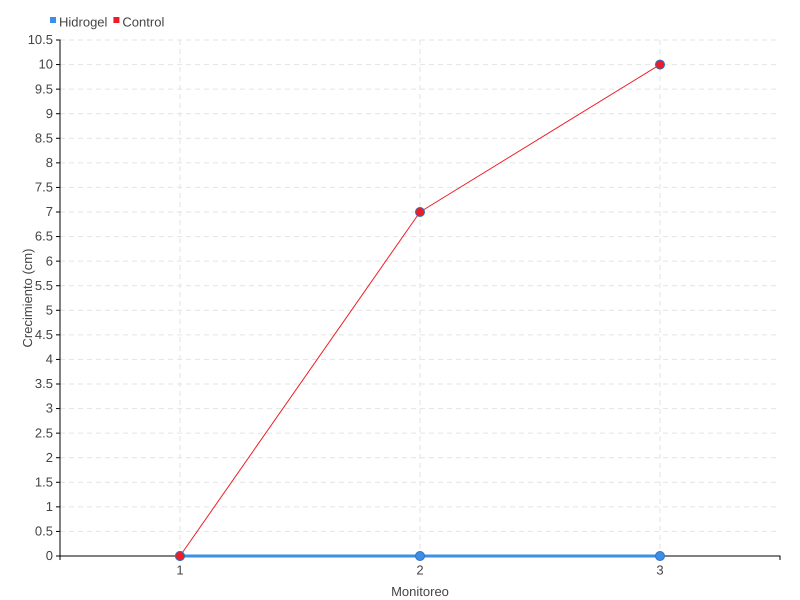 This screenshot has height=600, width=800. What do you see at coordinates (83, 22) in the screenshot?
I see `legend-label: Hidrogel` at bounding box center [83, 22].